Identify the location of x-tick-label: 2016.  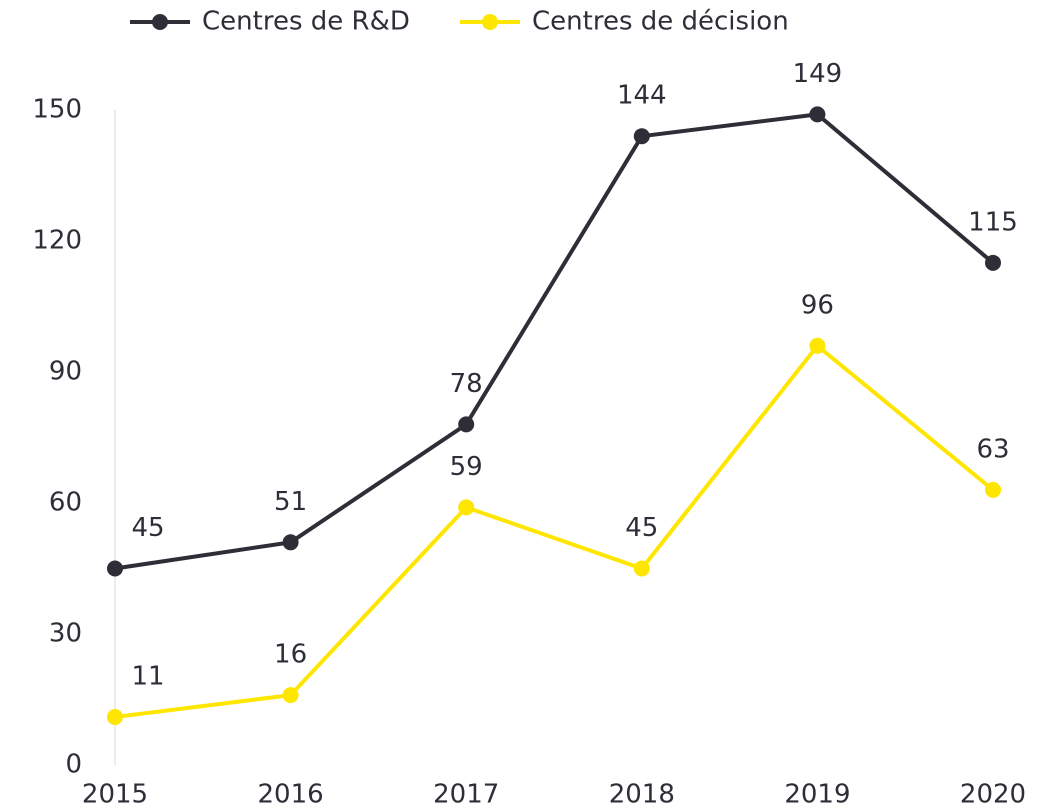
(291, 795).